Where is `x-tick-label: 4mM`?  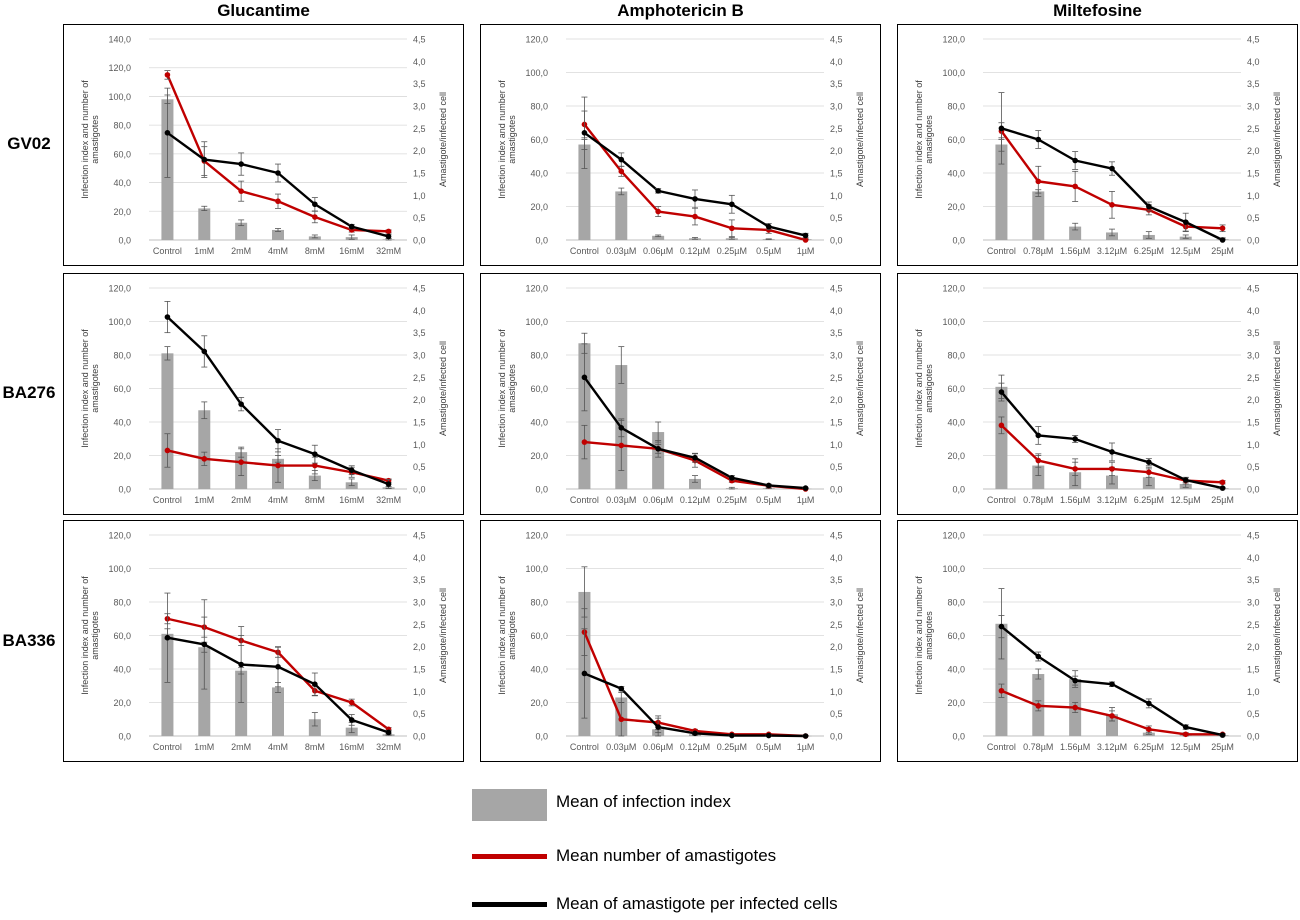
x-tick-label: 4mM is located at coordinates (278, 747).